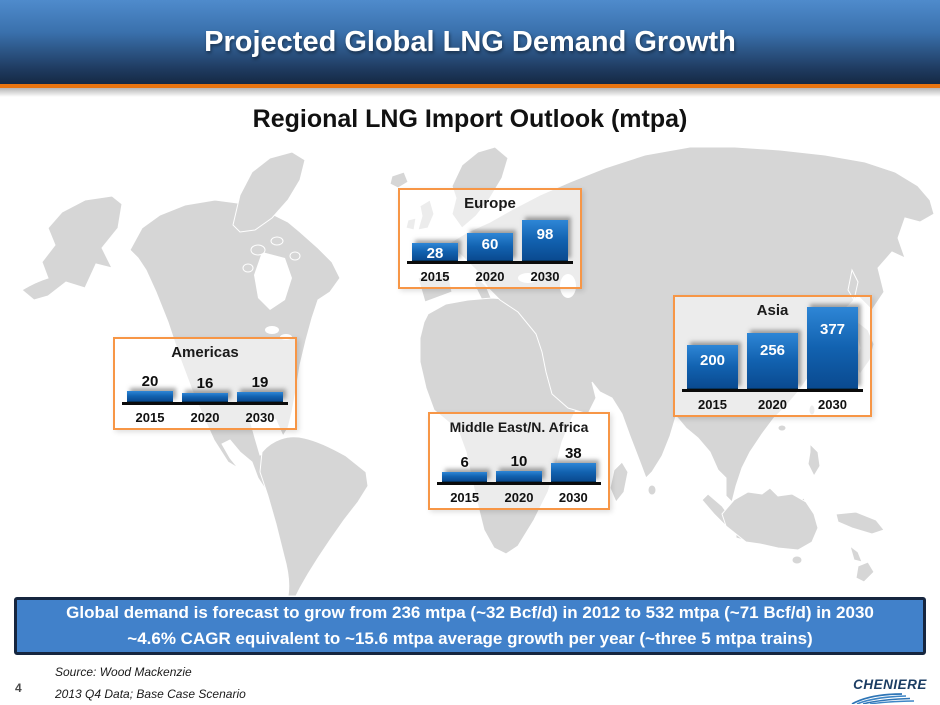 The image size is (940, 705). Describe the element at coordinates (545, 235) in the screenshot. I see `bar-value-label: 98` at that location.